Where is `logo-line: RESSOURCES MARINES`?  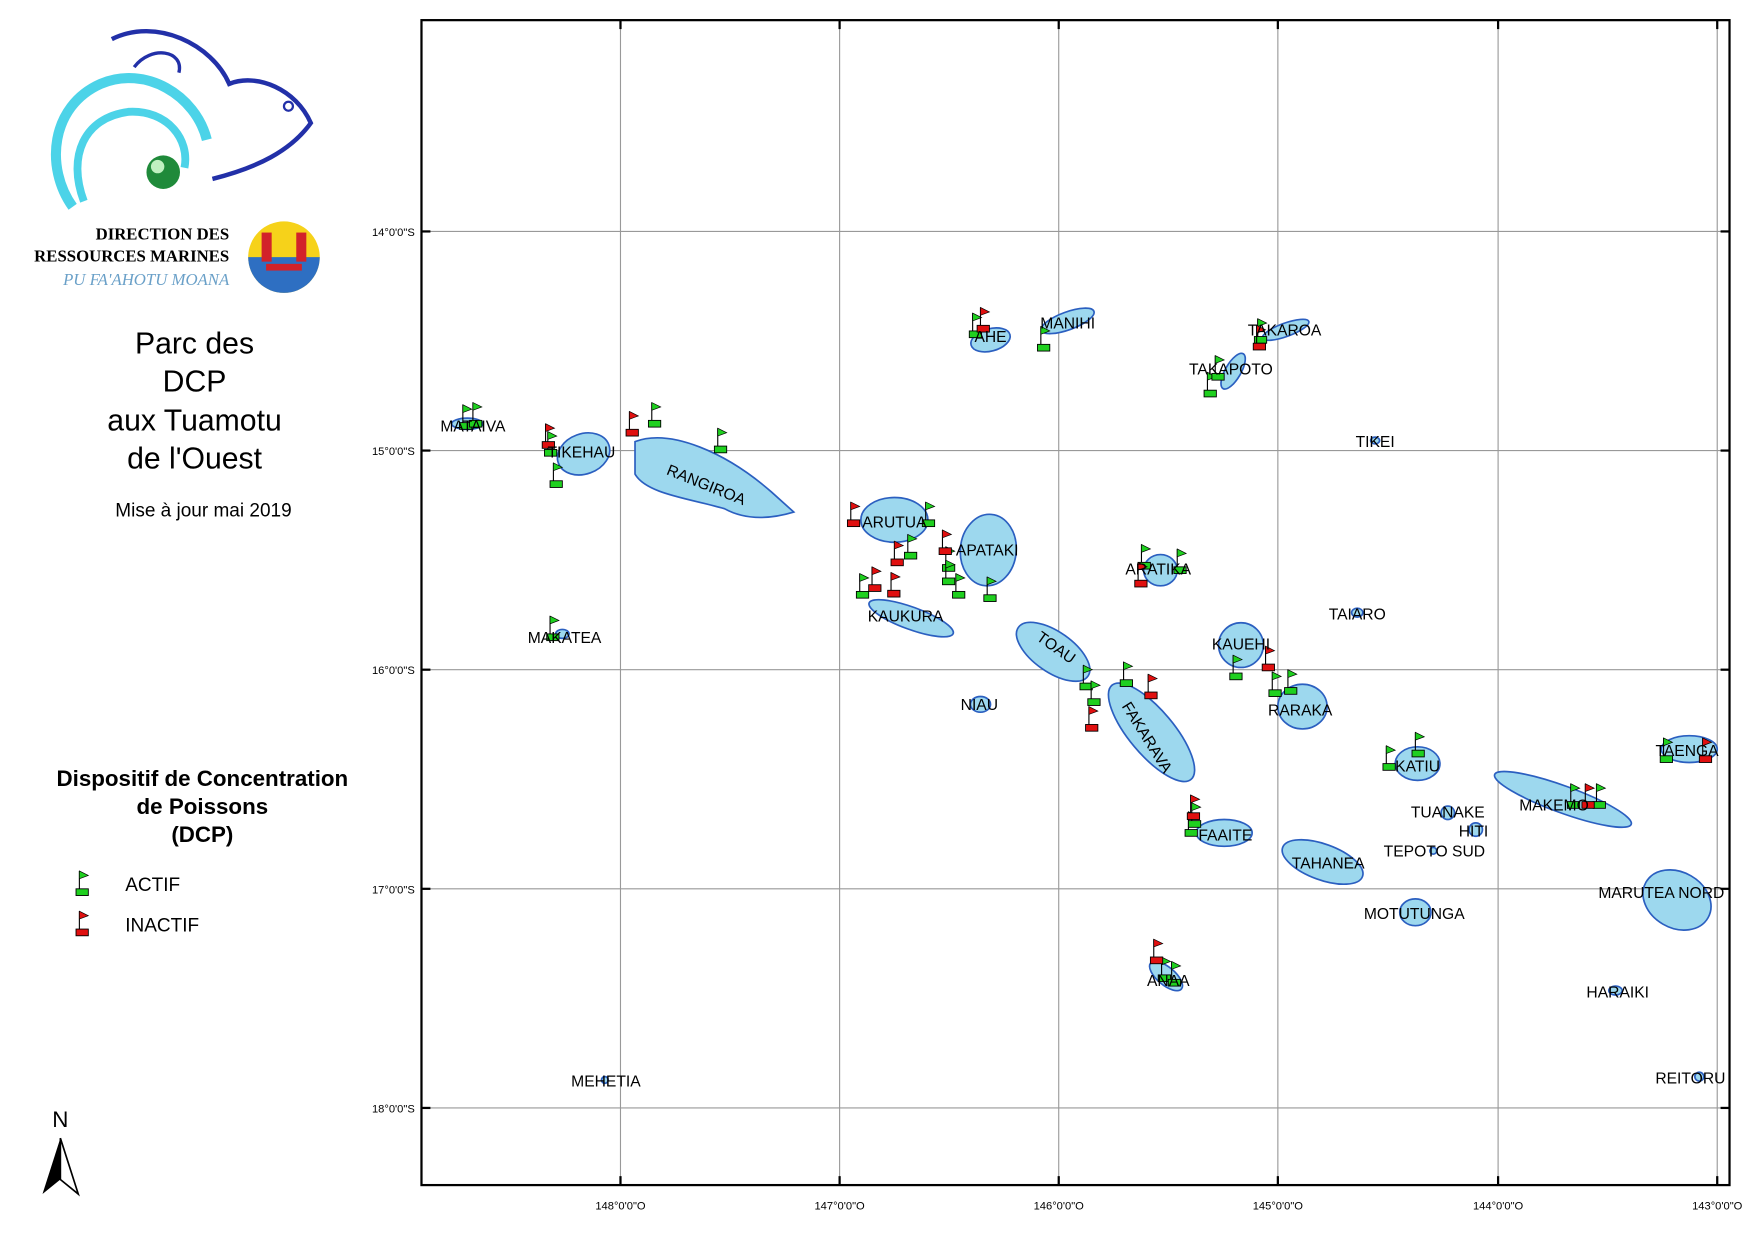
logo-line: RESSOURCES MARINES is located at coordinates (131, 256).